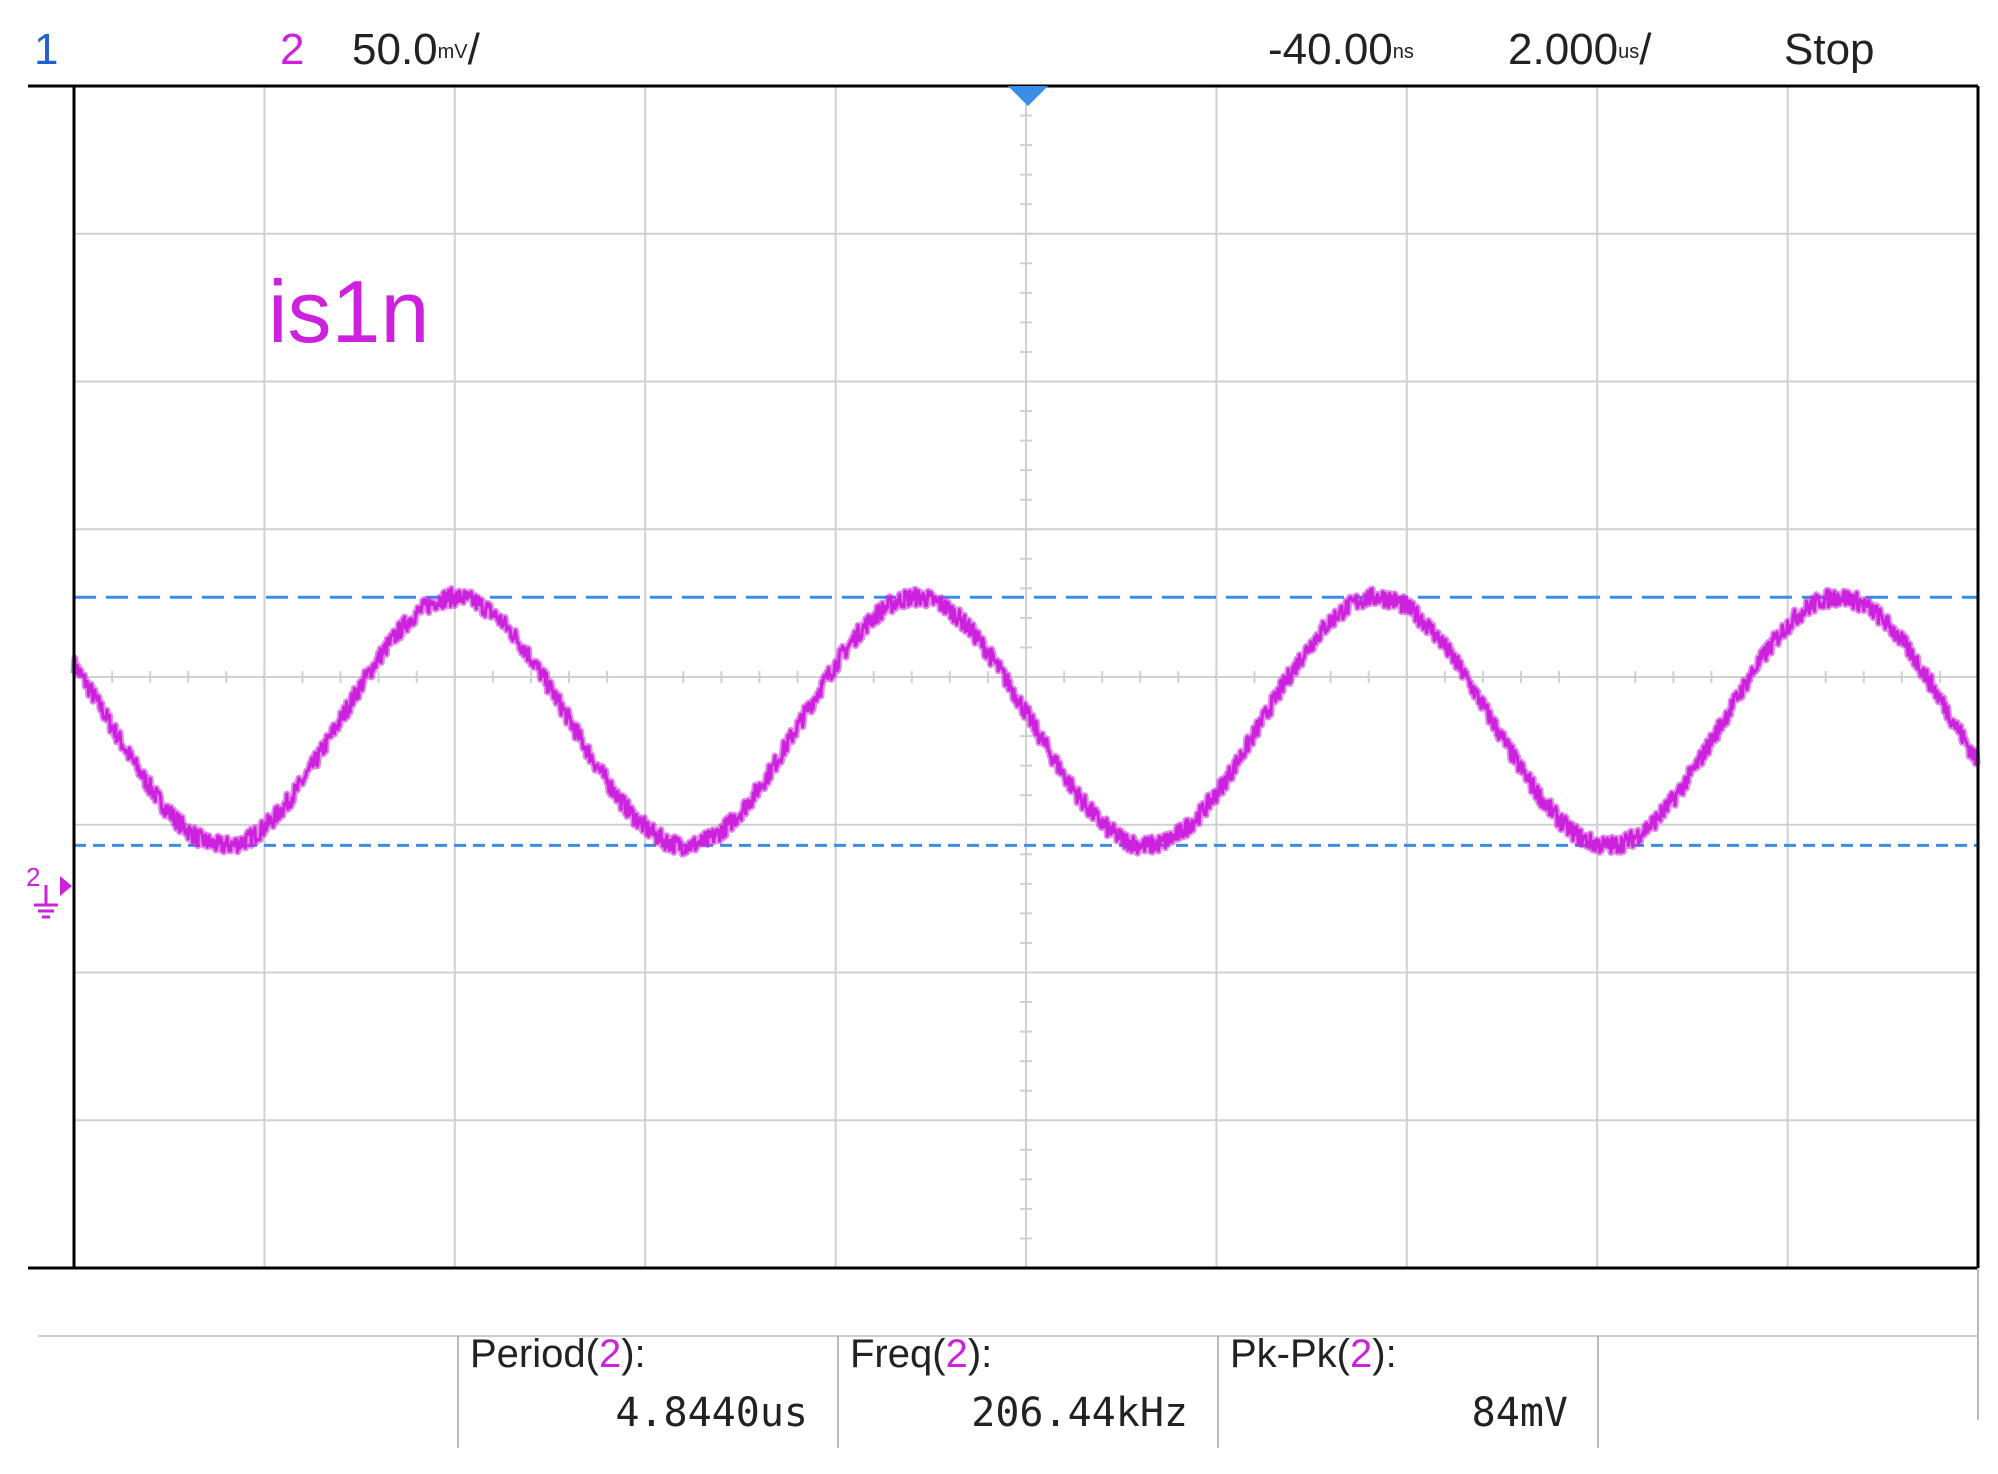 This screenshot has width=1998, height=1474. What do you see at coordinates (1018, 1382) in the screenshot?
I see `measurement-freq: Freq(2): 206.44kHz` at bounding box center [1018, 1382].